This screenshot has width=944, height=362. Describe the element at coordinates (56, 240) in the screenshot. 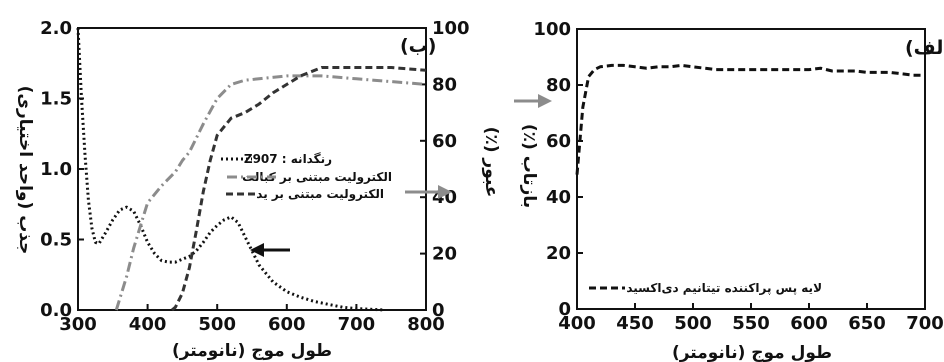

I see `y-tick-label: 0.5` at that location.